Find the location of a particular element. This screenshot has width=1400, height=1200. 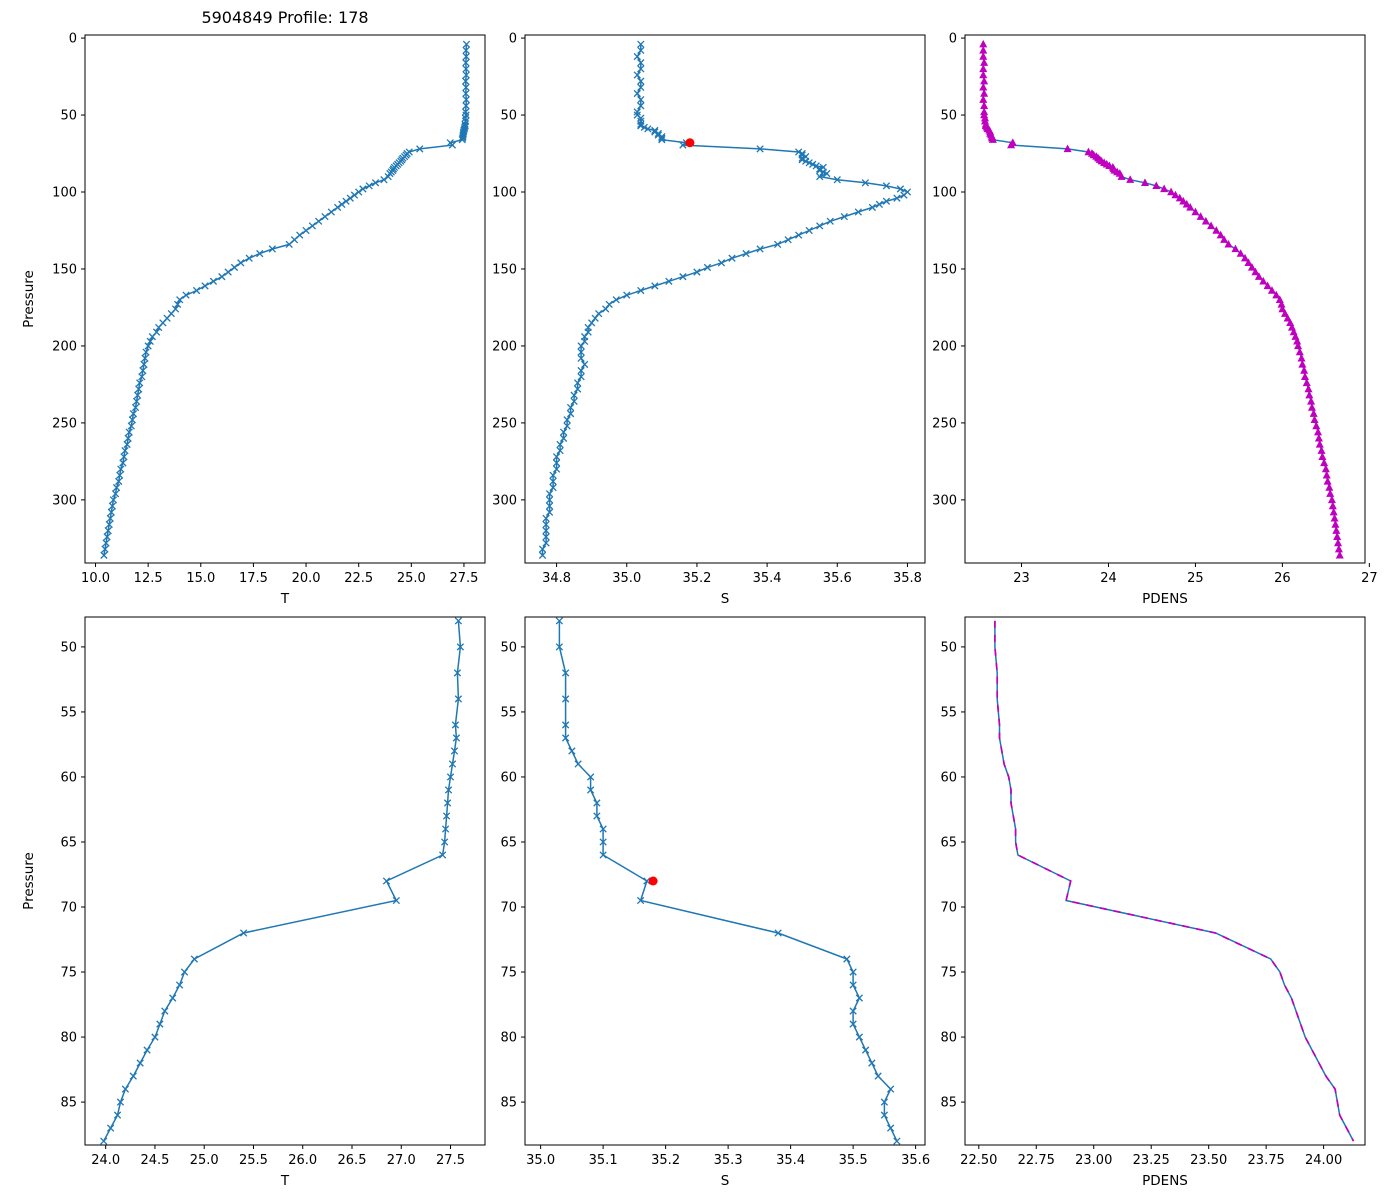

svg-text: 23 is located at coordinates (1021, 578).